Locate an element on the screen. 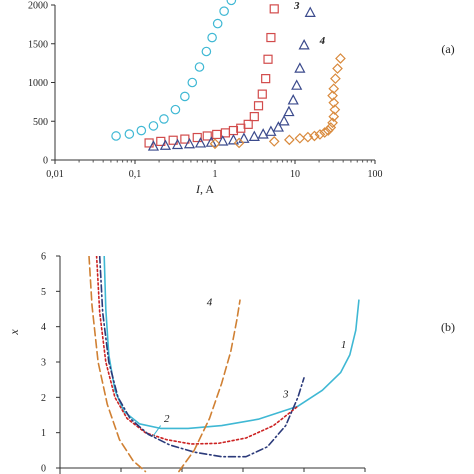 The height and width of the screenshot is (474, 474). panel-label-a: (a) is located at coordinates (447, 49).